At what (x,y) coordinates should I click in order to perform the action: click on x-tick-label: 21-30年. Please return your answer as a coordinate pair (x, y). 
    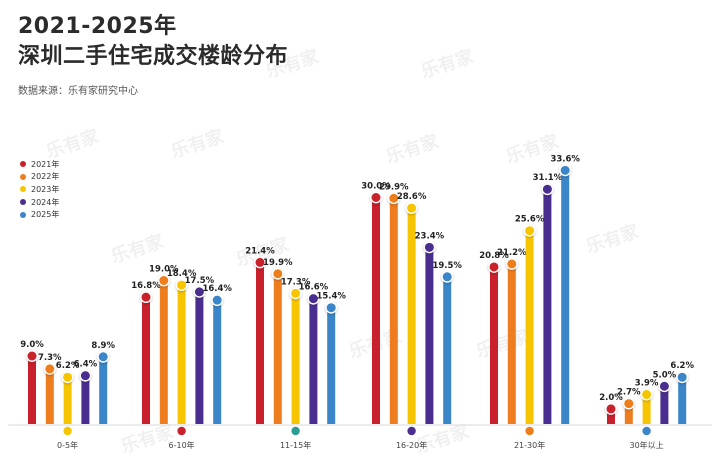
    Looking at the image, I should click on (529, 445).